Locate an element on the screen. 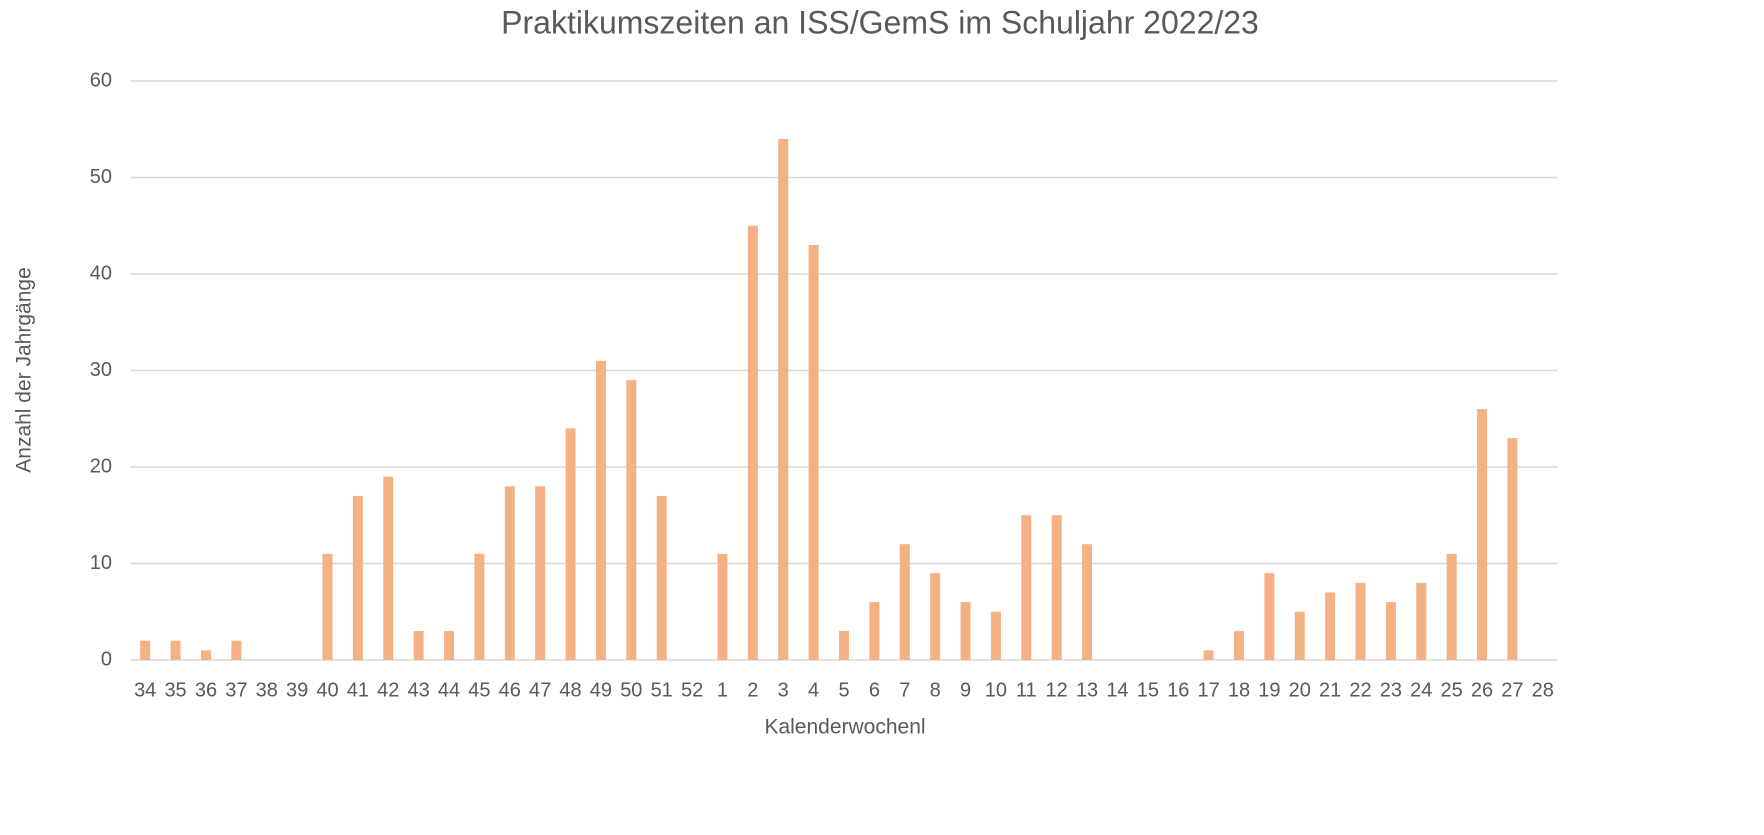 This screenshot has height=835, width=1764. x-tick-label: 26 is located at coordinates (1482, 690).